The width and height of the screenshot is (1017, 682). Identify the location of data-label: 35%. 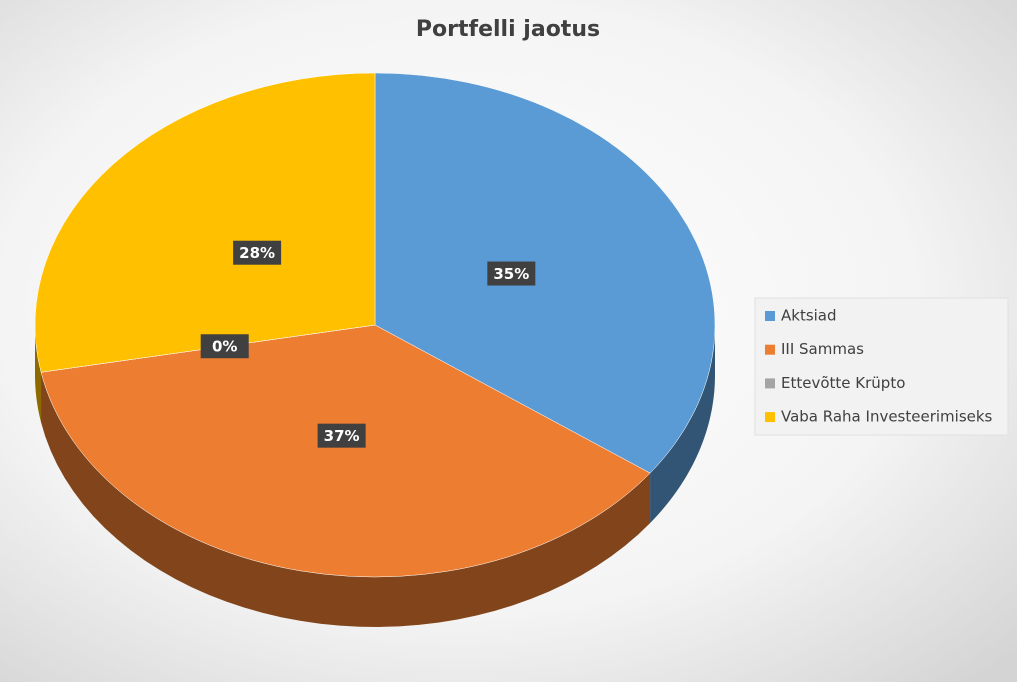
(511, 274).